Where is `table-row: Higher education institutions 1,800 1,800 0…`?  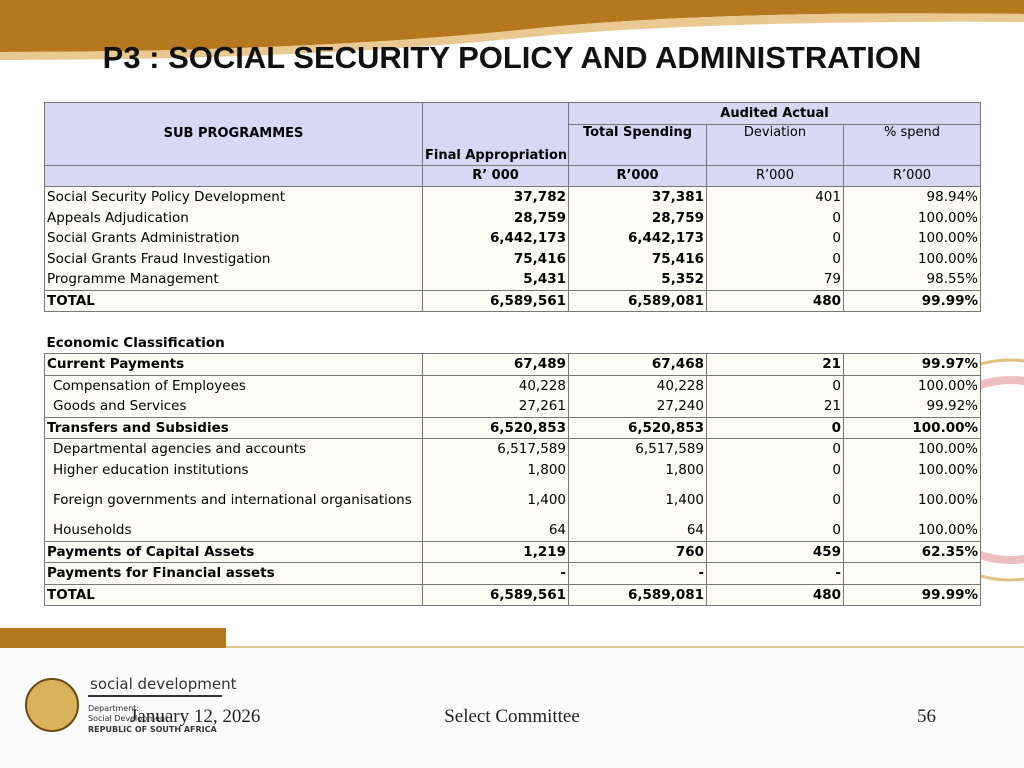 table-row: Higher education institutions 1,800 1,800 0… is located at coordinates (513, 469).